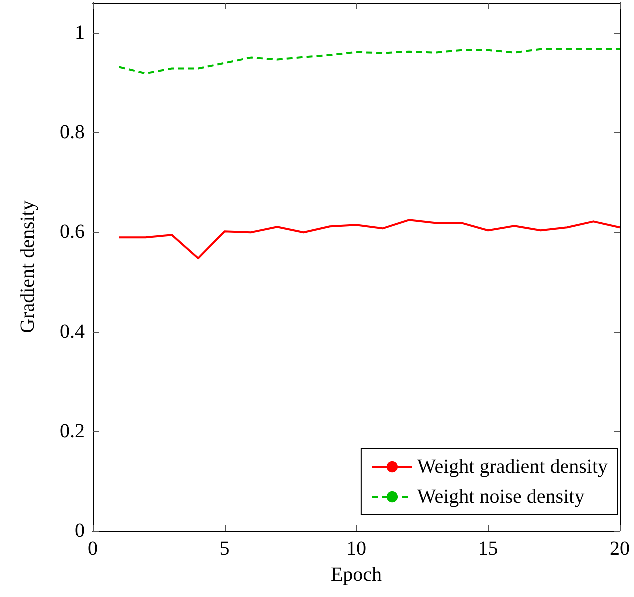 The height and width of the screenshot is (597, 634). Describe the element at coordinates (512, 467) in the screenshot. I see `legend-label: Weight gradient density` at that location.